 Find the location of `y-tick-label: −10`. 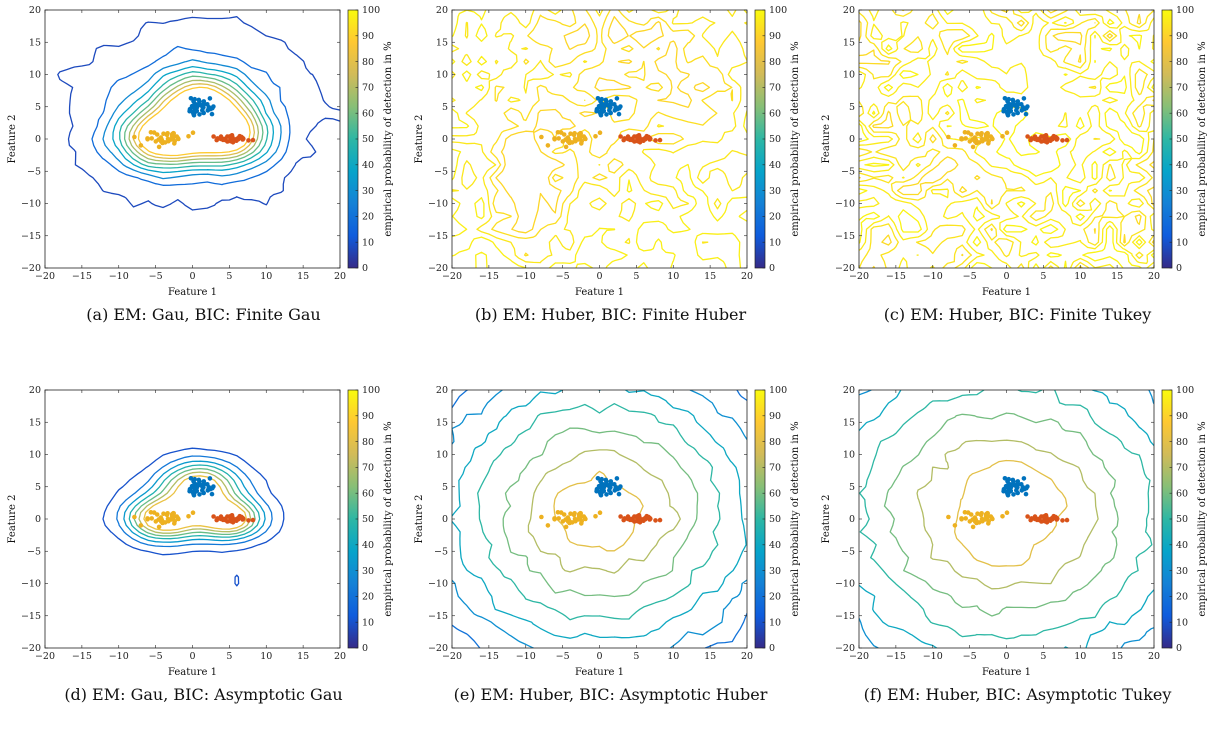

y-tick-label: −10 is located at coordinates (31, 584).